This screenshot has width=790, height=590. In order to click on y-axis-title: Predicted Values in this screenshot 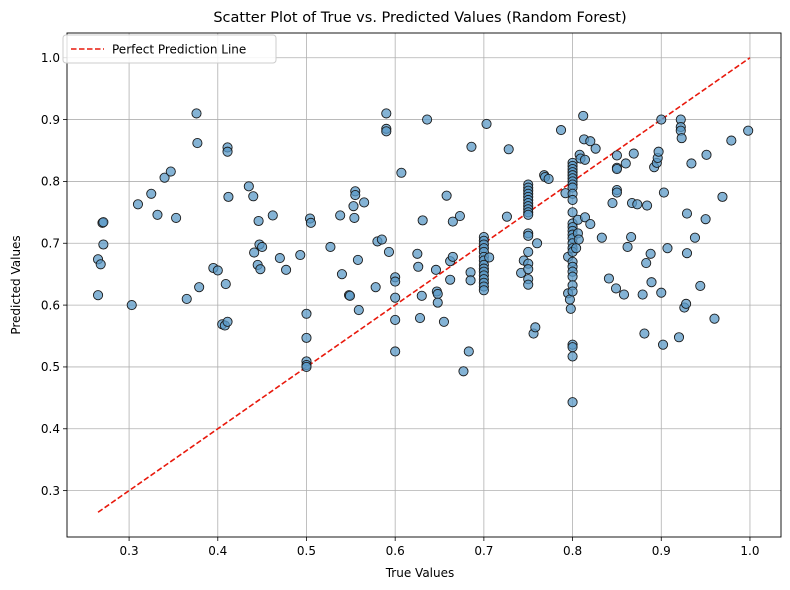, I will do `click(16, 284)`.